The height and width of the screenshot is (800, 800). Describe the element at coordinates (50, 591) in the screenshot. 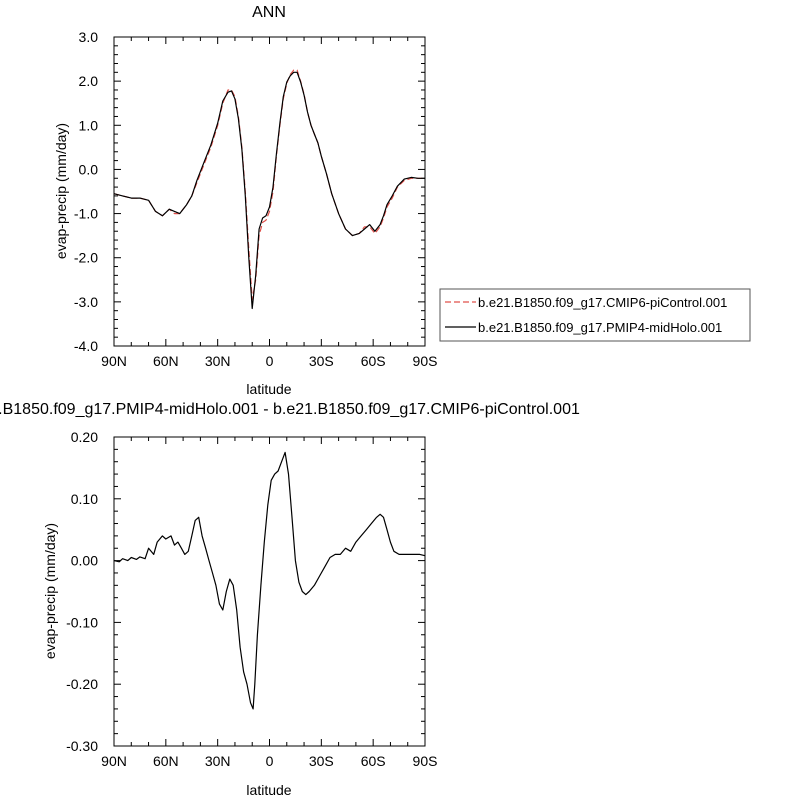

I see `bottom-y-axis-title: evap-precip (mm/day)` at that location.